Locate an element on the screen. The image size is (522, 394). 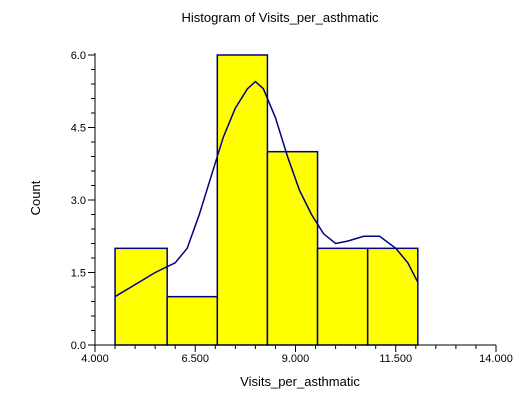
x-axis-label: Visits_per_asthmatic is located at coordinates (300, 381).